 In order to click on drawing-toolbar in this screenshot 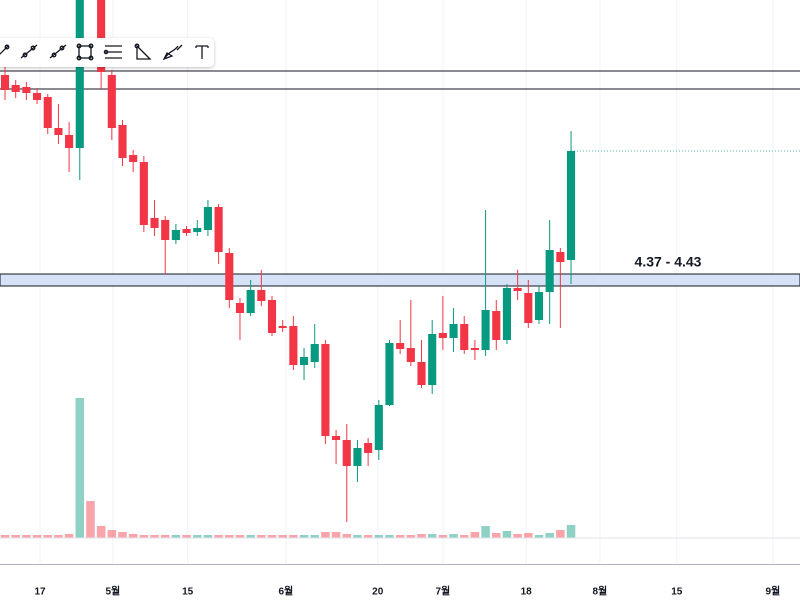, I will do `click(107, 52)`.